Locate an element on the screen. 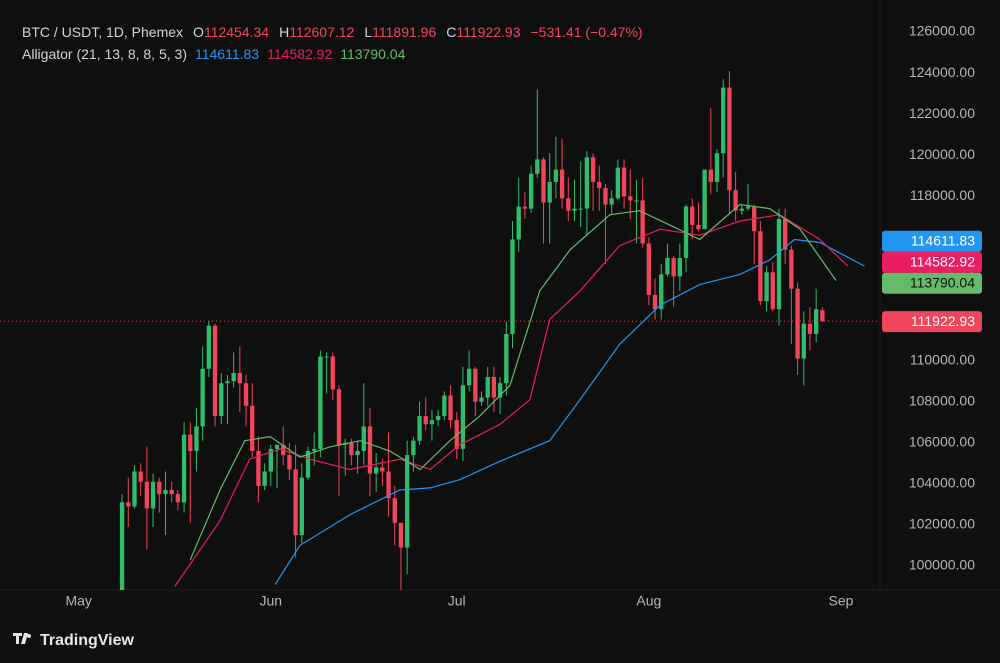  y-tick-label: 108000.00 is located at coordinates (942, 400).